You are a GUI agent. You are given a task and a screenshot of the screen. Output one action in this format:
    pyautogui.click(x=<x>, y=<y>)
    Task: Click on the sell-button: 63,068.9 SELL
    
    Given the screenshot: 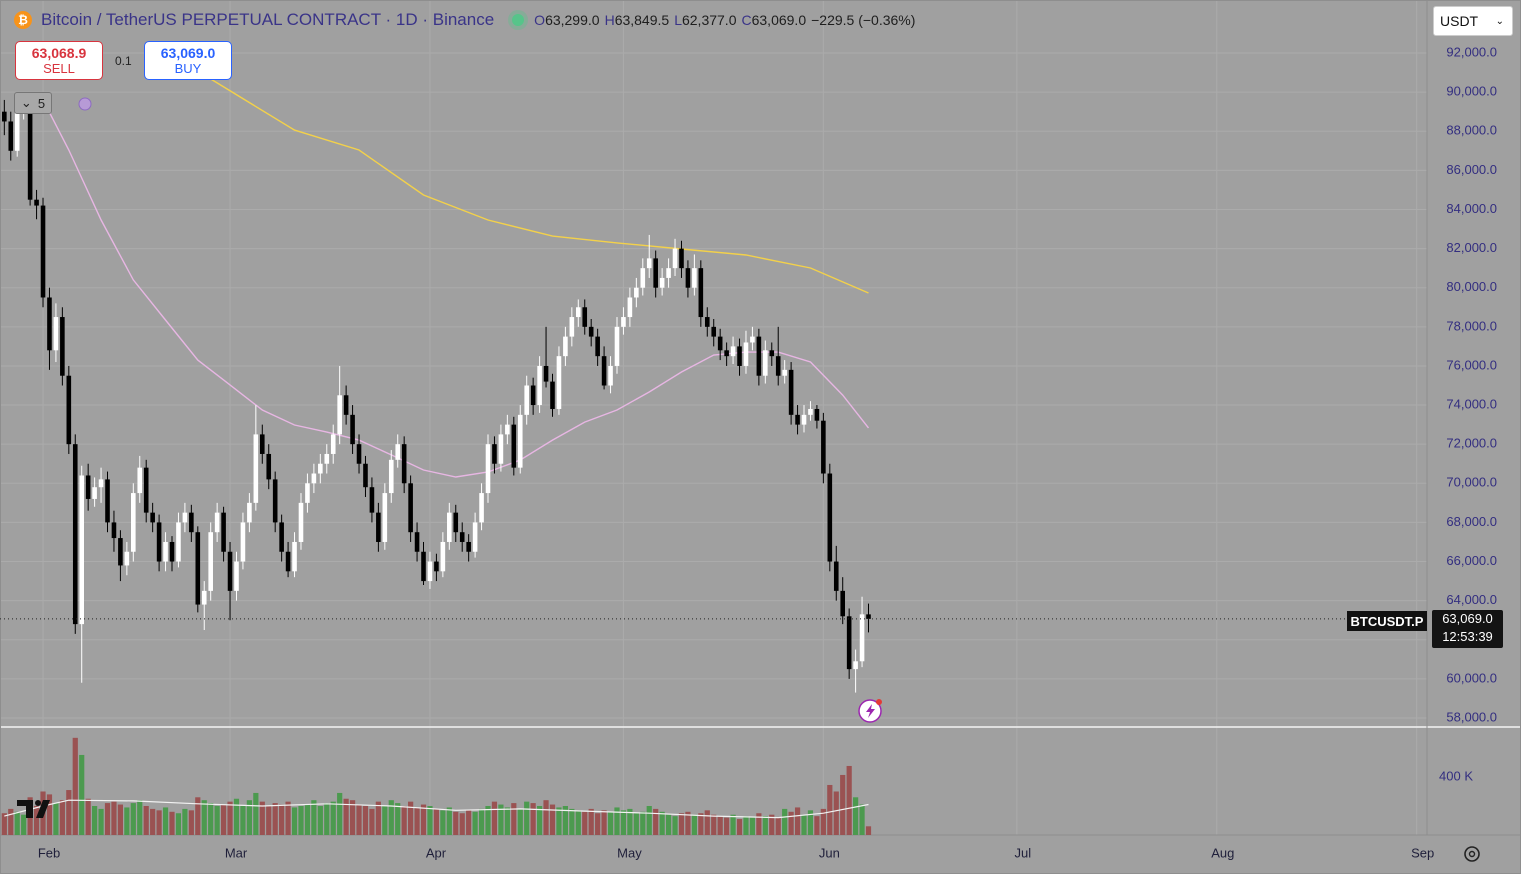 What is the action you would take?
    pyautogui.click(x=59, y=60)
    